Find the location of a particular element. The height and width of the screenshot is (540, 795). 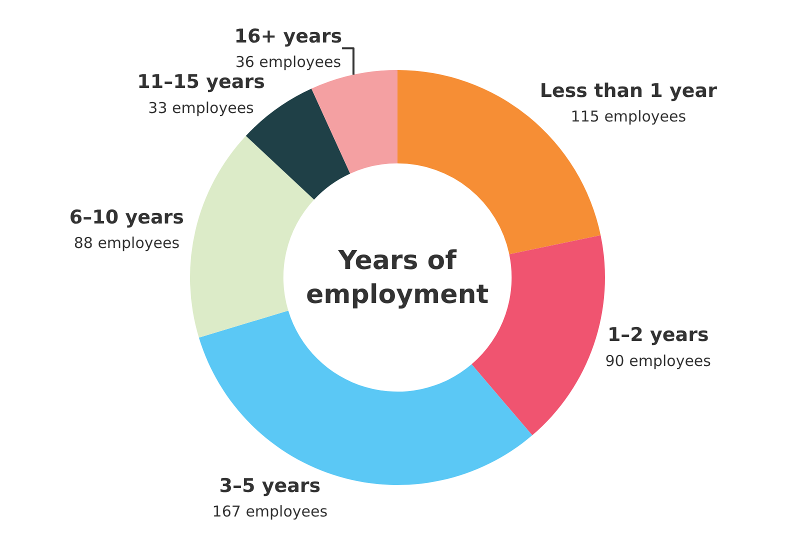

data-label: 33 employees is located at coordinates (201, 107).